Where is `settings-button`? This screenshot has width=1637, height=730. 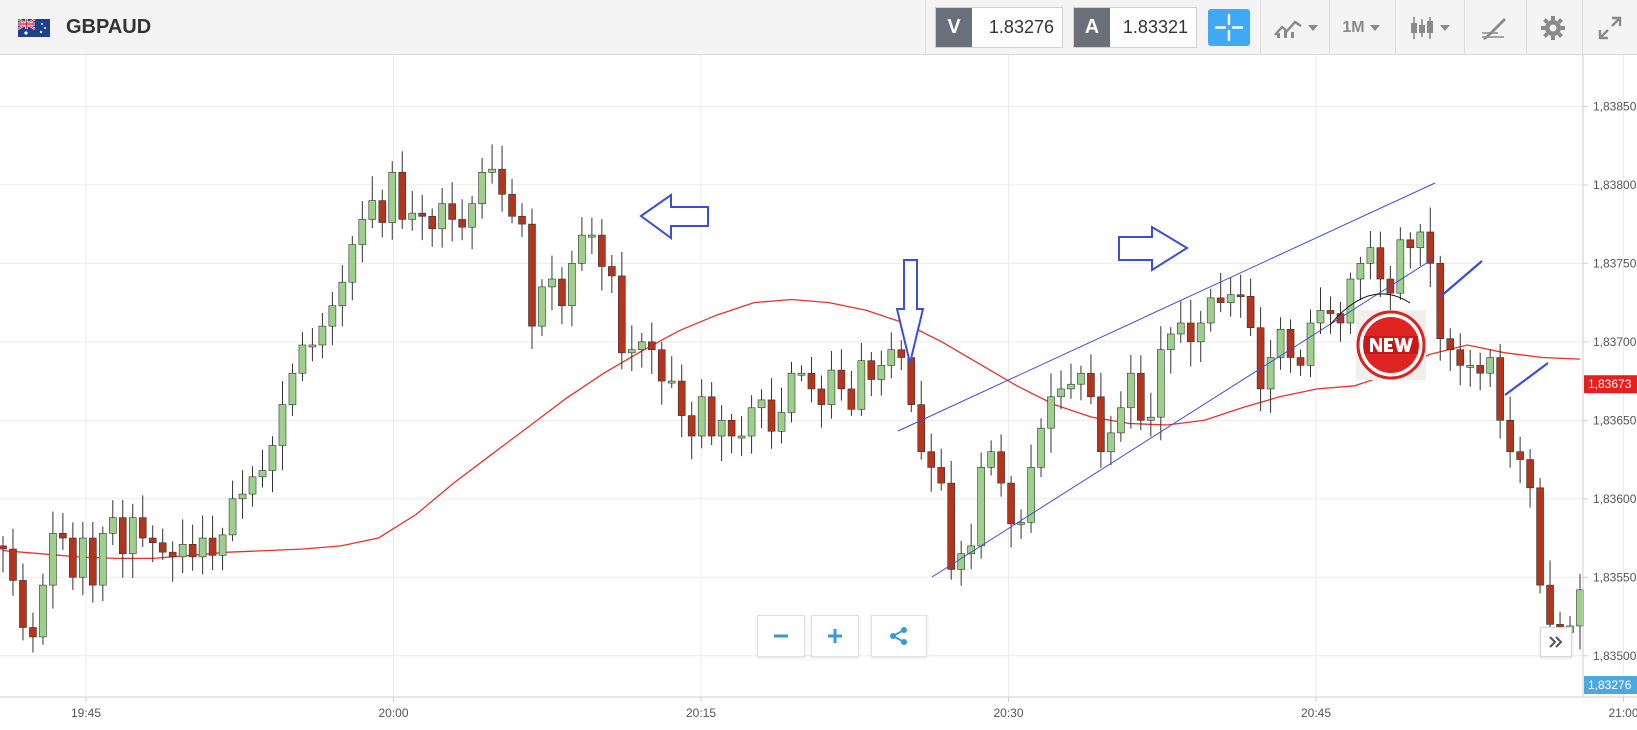 settings-button is located at coordinates (1553, 27).